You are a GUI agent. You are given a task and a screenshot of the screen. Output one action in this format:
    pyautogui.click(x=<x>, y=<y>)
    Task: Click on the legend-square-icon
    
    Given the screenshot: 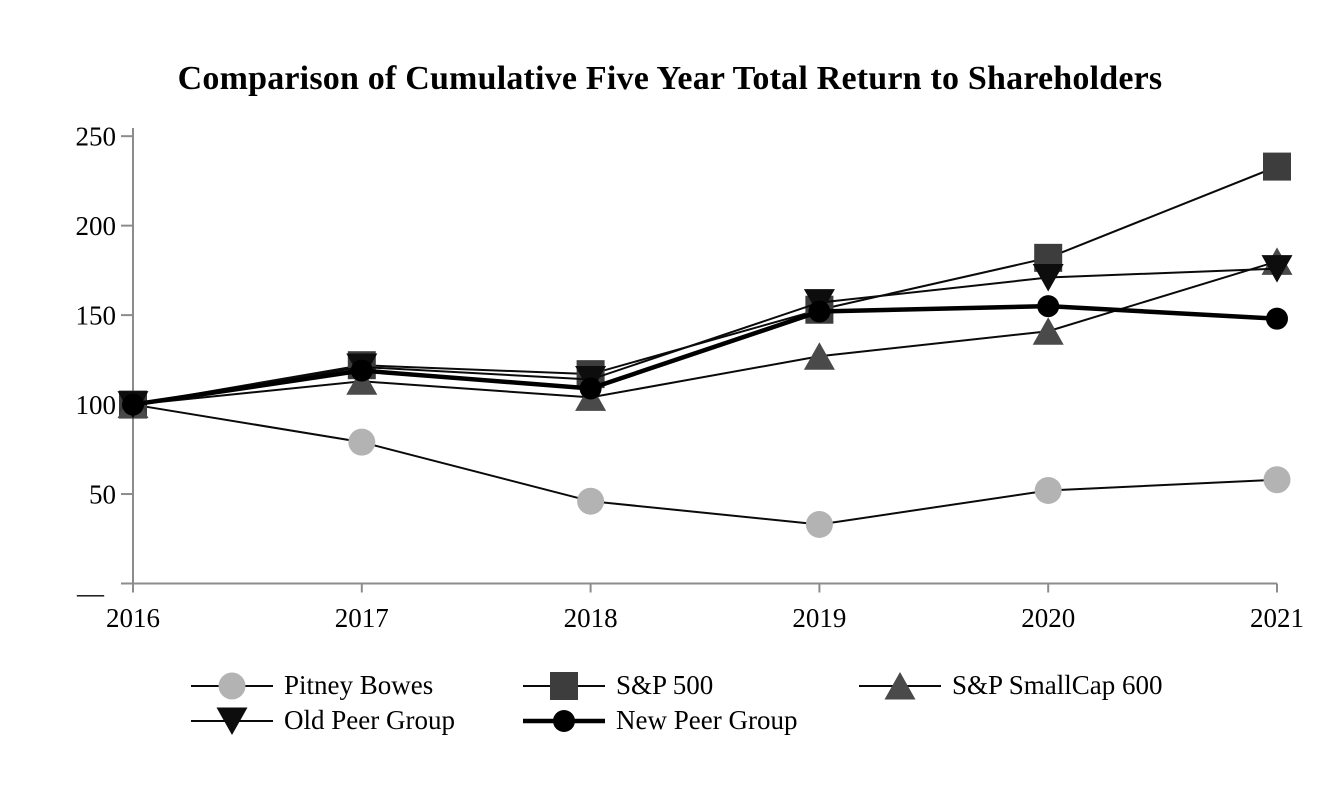 What is the action you would take?
    pyautogui.click(x=564, y=685)
    